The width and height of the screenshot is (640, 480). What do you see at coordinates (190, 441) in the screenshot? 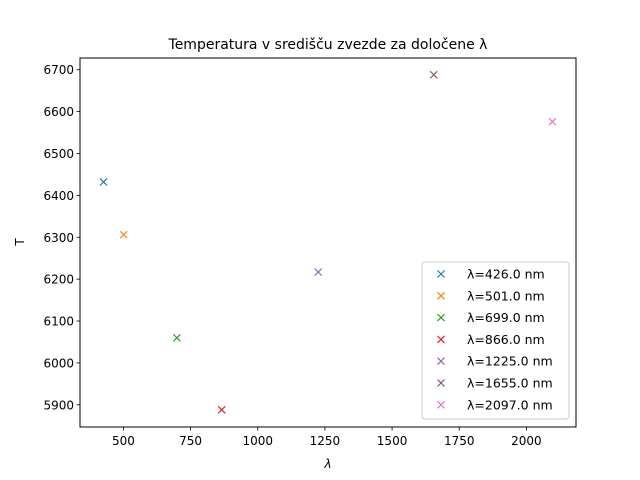
I see `x-tick-label: 750` at bounding box center [190, 441].